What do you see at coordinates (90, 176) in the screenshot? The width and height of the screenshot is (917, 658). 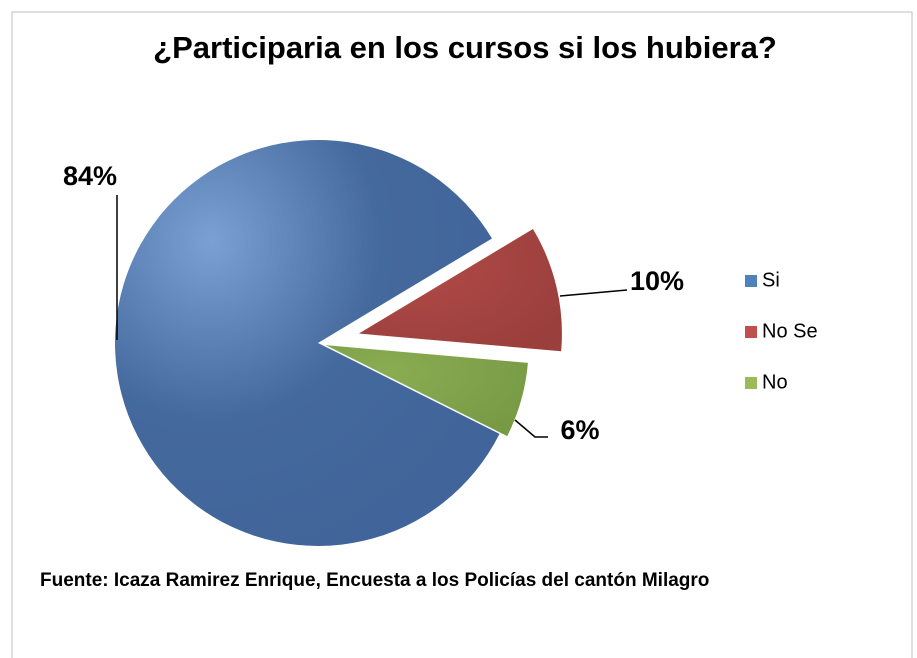 I see `data-label: 84%` at bounding box center [90, 176].